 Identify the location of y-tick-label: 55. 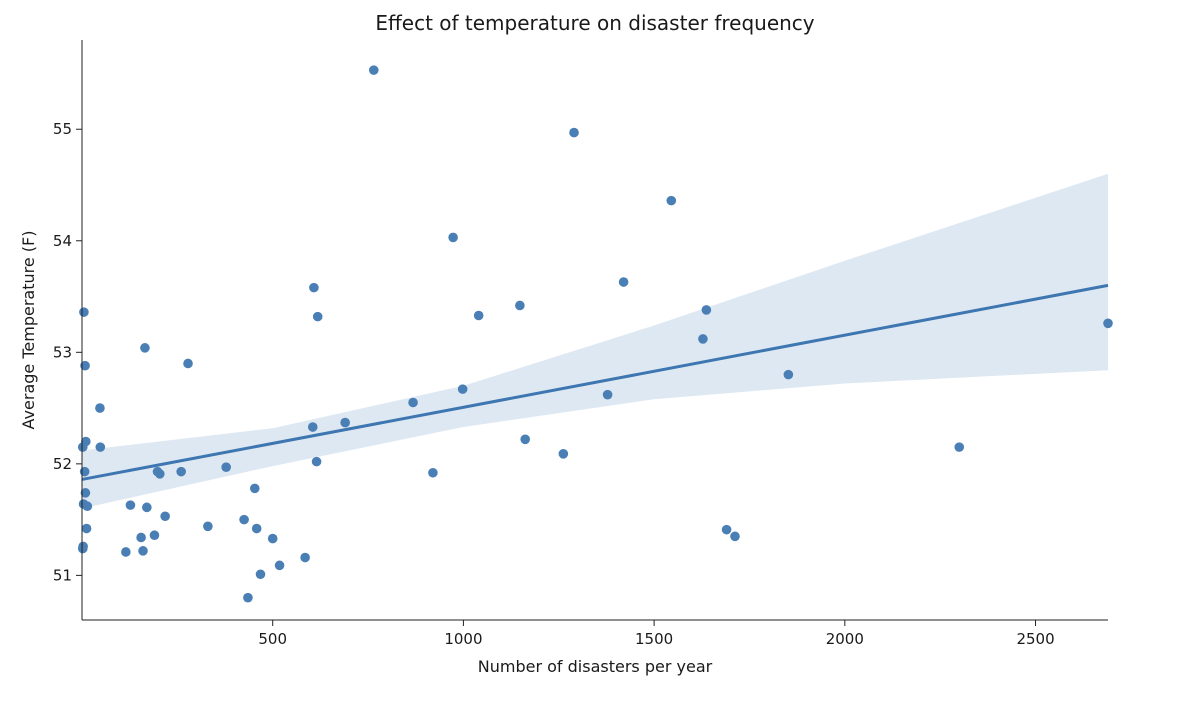
(62, 129).